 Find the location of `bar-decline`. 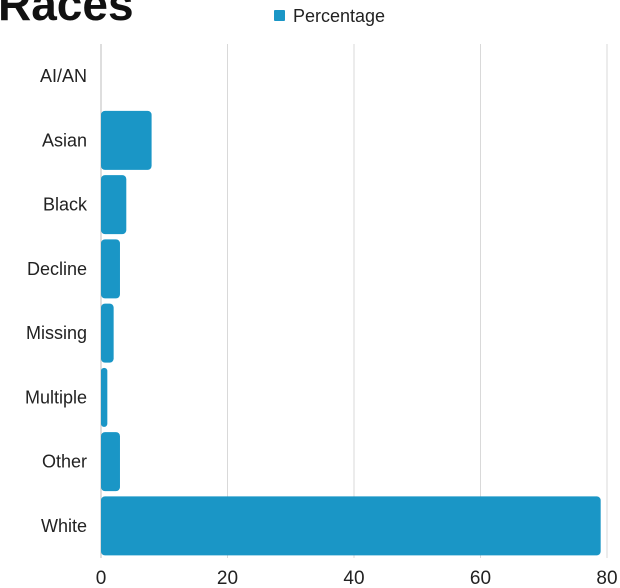

bar-decline is located at coordinates (110, 269).